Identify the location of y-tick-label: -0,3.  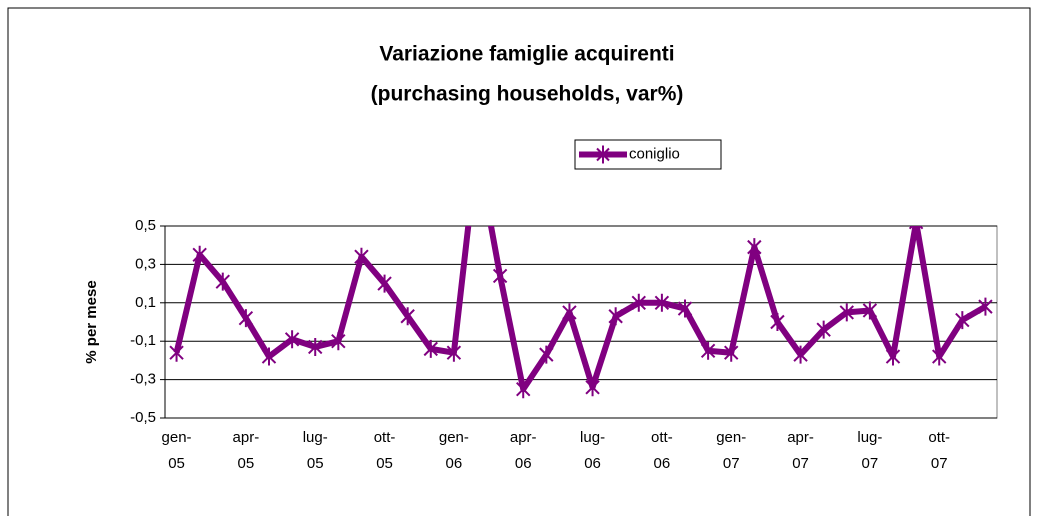
(143, 379).